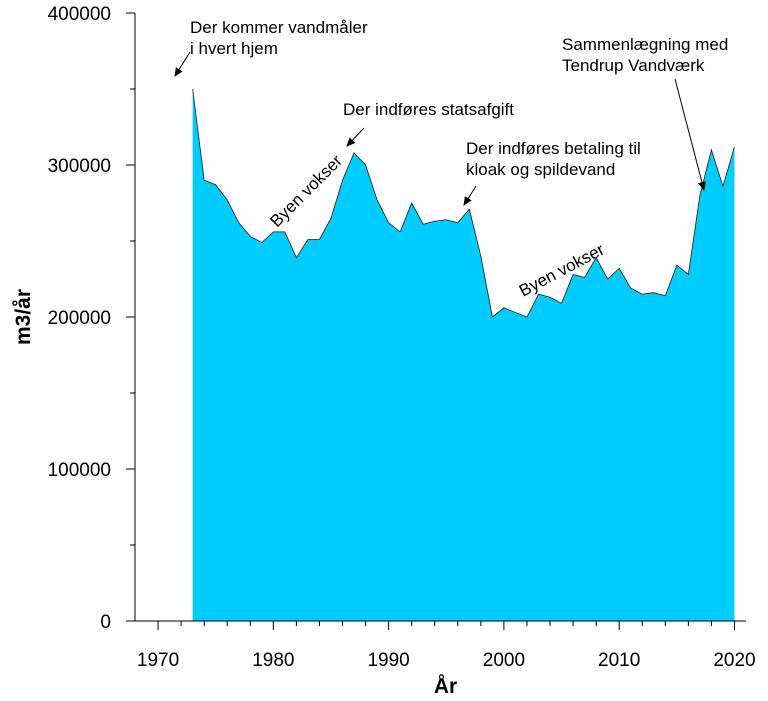 This screenshot has width=768, height=701. I want to click on x-tick-label: 1980, so click(273, 660).